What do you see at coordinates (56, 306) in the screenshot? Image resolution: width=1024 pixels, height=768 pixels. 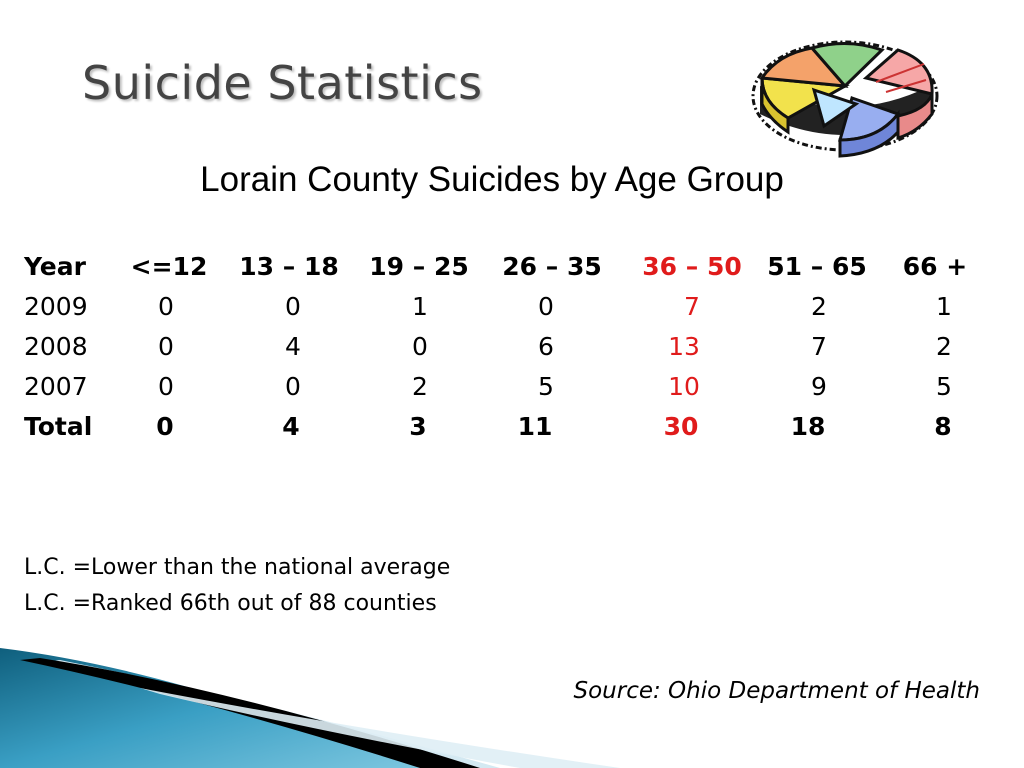 I see `row-label: 2009` at bounding box center [56, 306].